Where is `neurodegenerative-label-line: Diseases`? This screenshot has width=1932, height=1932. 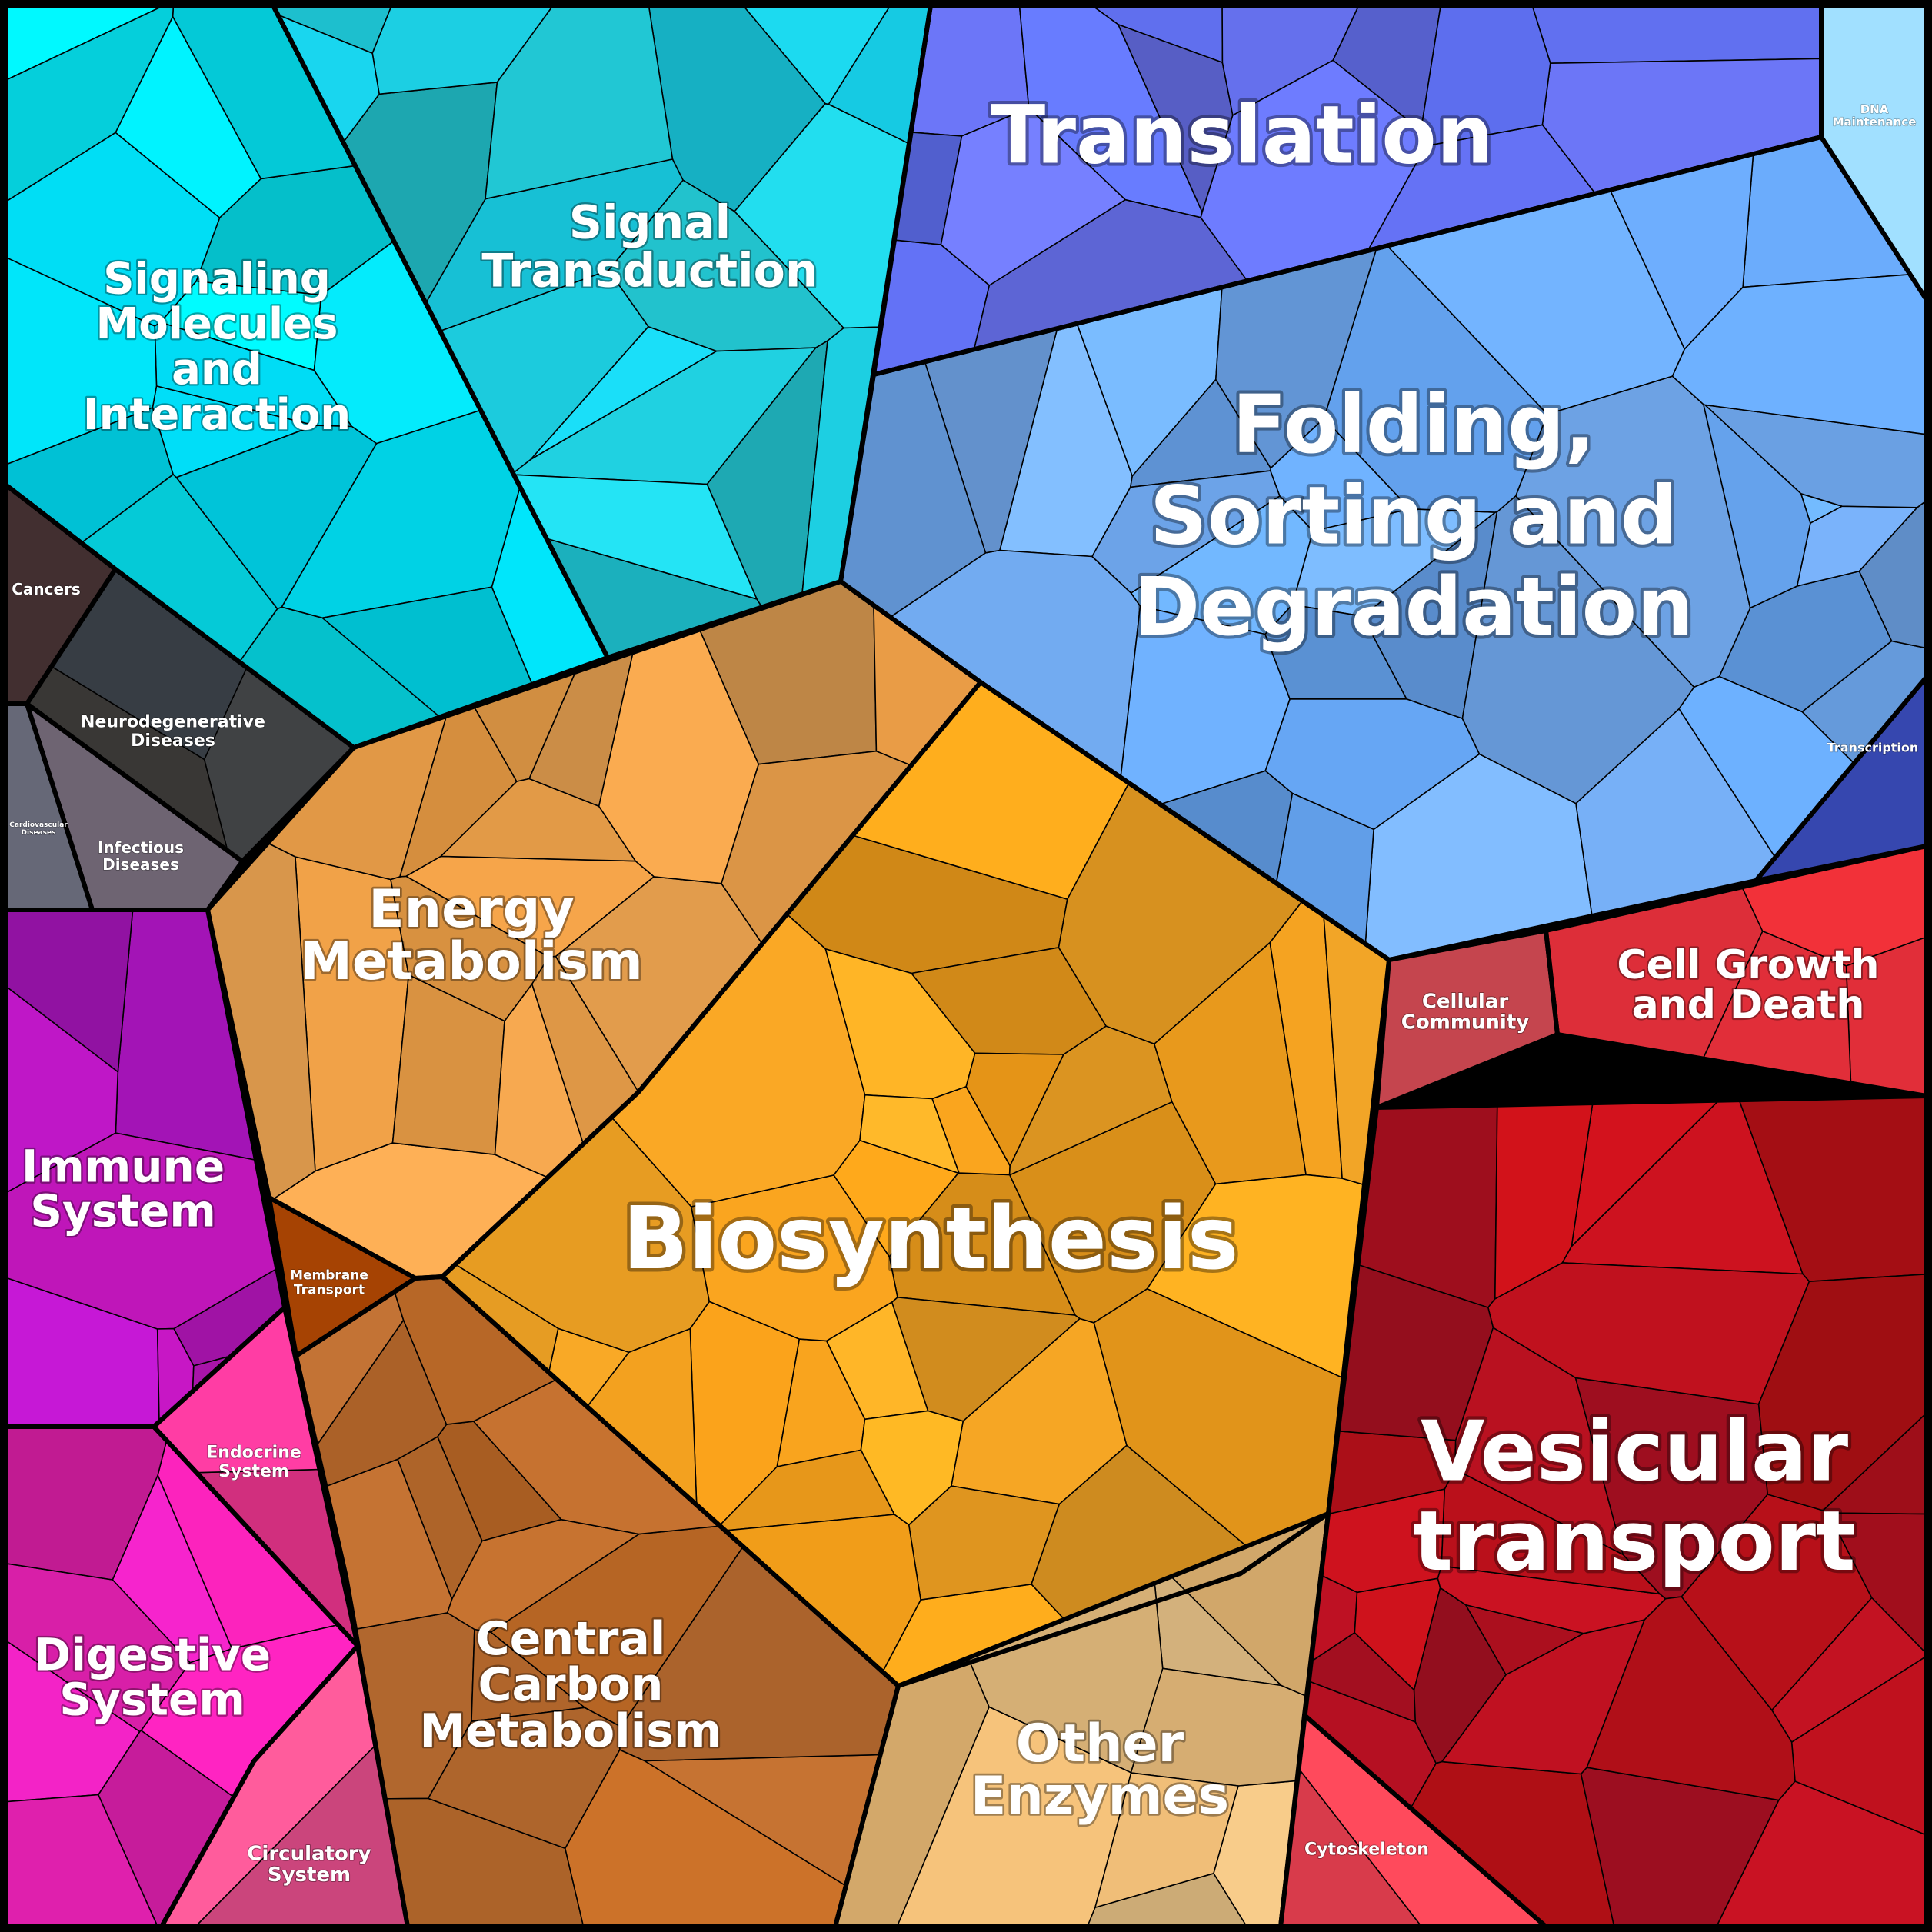
neurodegenerative-label-line: Diseases is located at coordinates (173, 741).